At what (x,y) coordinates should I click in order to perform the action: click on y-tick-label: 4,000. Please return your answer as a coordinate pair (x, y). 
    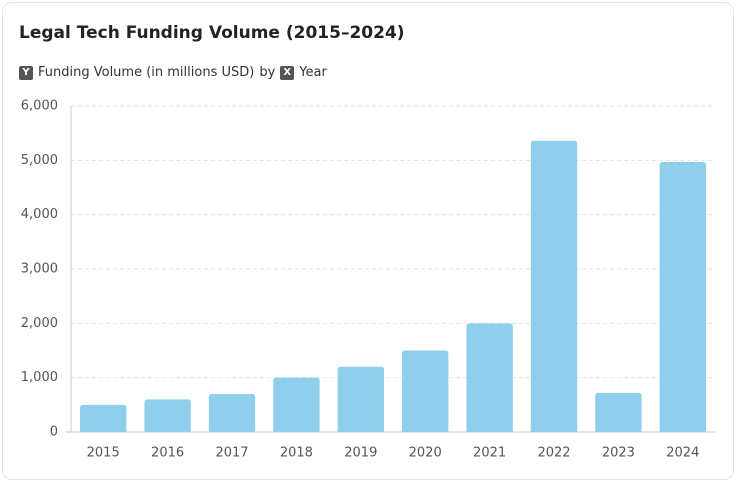
    Looking at the image, I should click on (39, 214).